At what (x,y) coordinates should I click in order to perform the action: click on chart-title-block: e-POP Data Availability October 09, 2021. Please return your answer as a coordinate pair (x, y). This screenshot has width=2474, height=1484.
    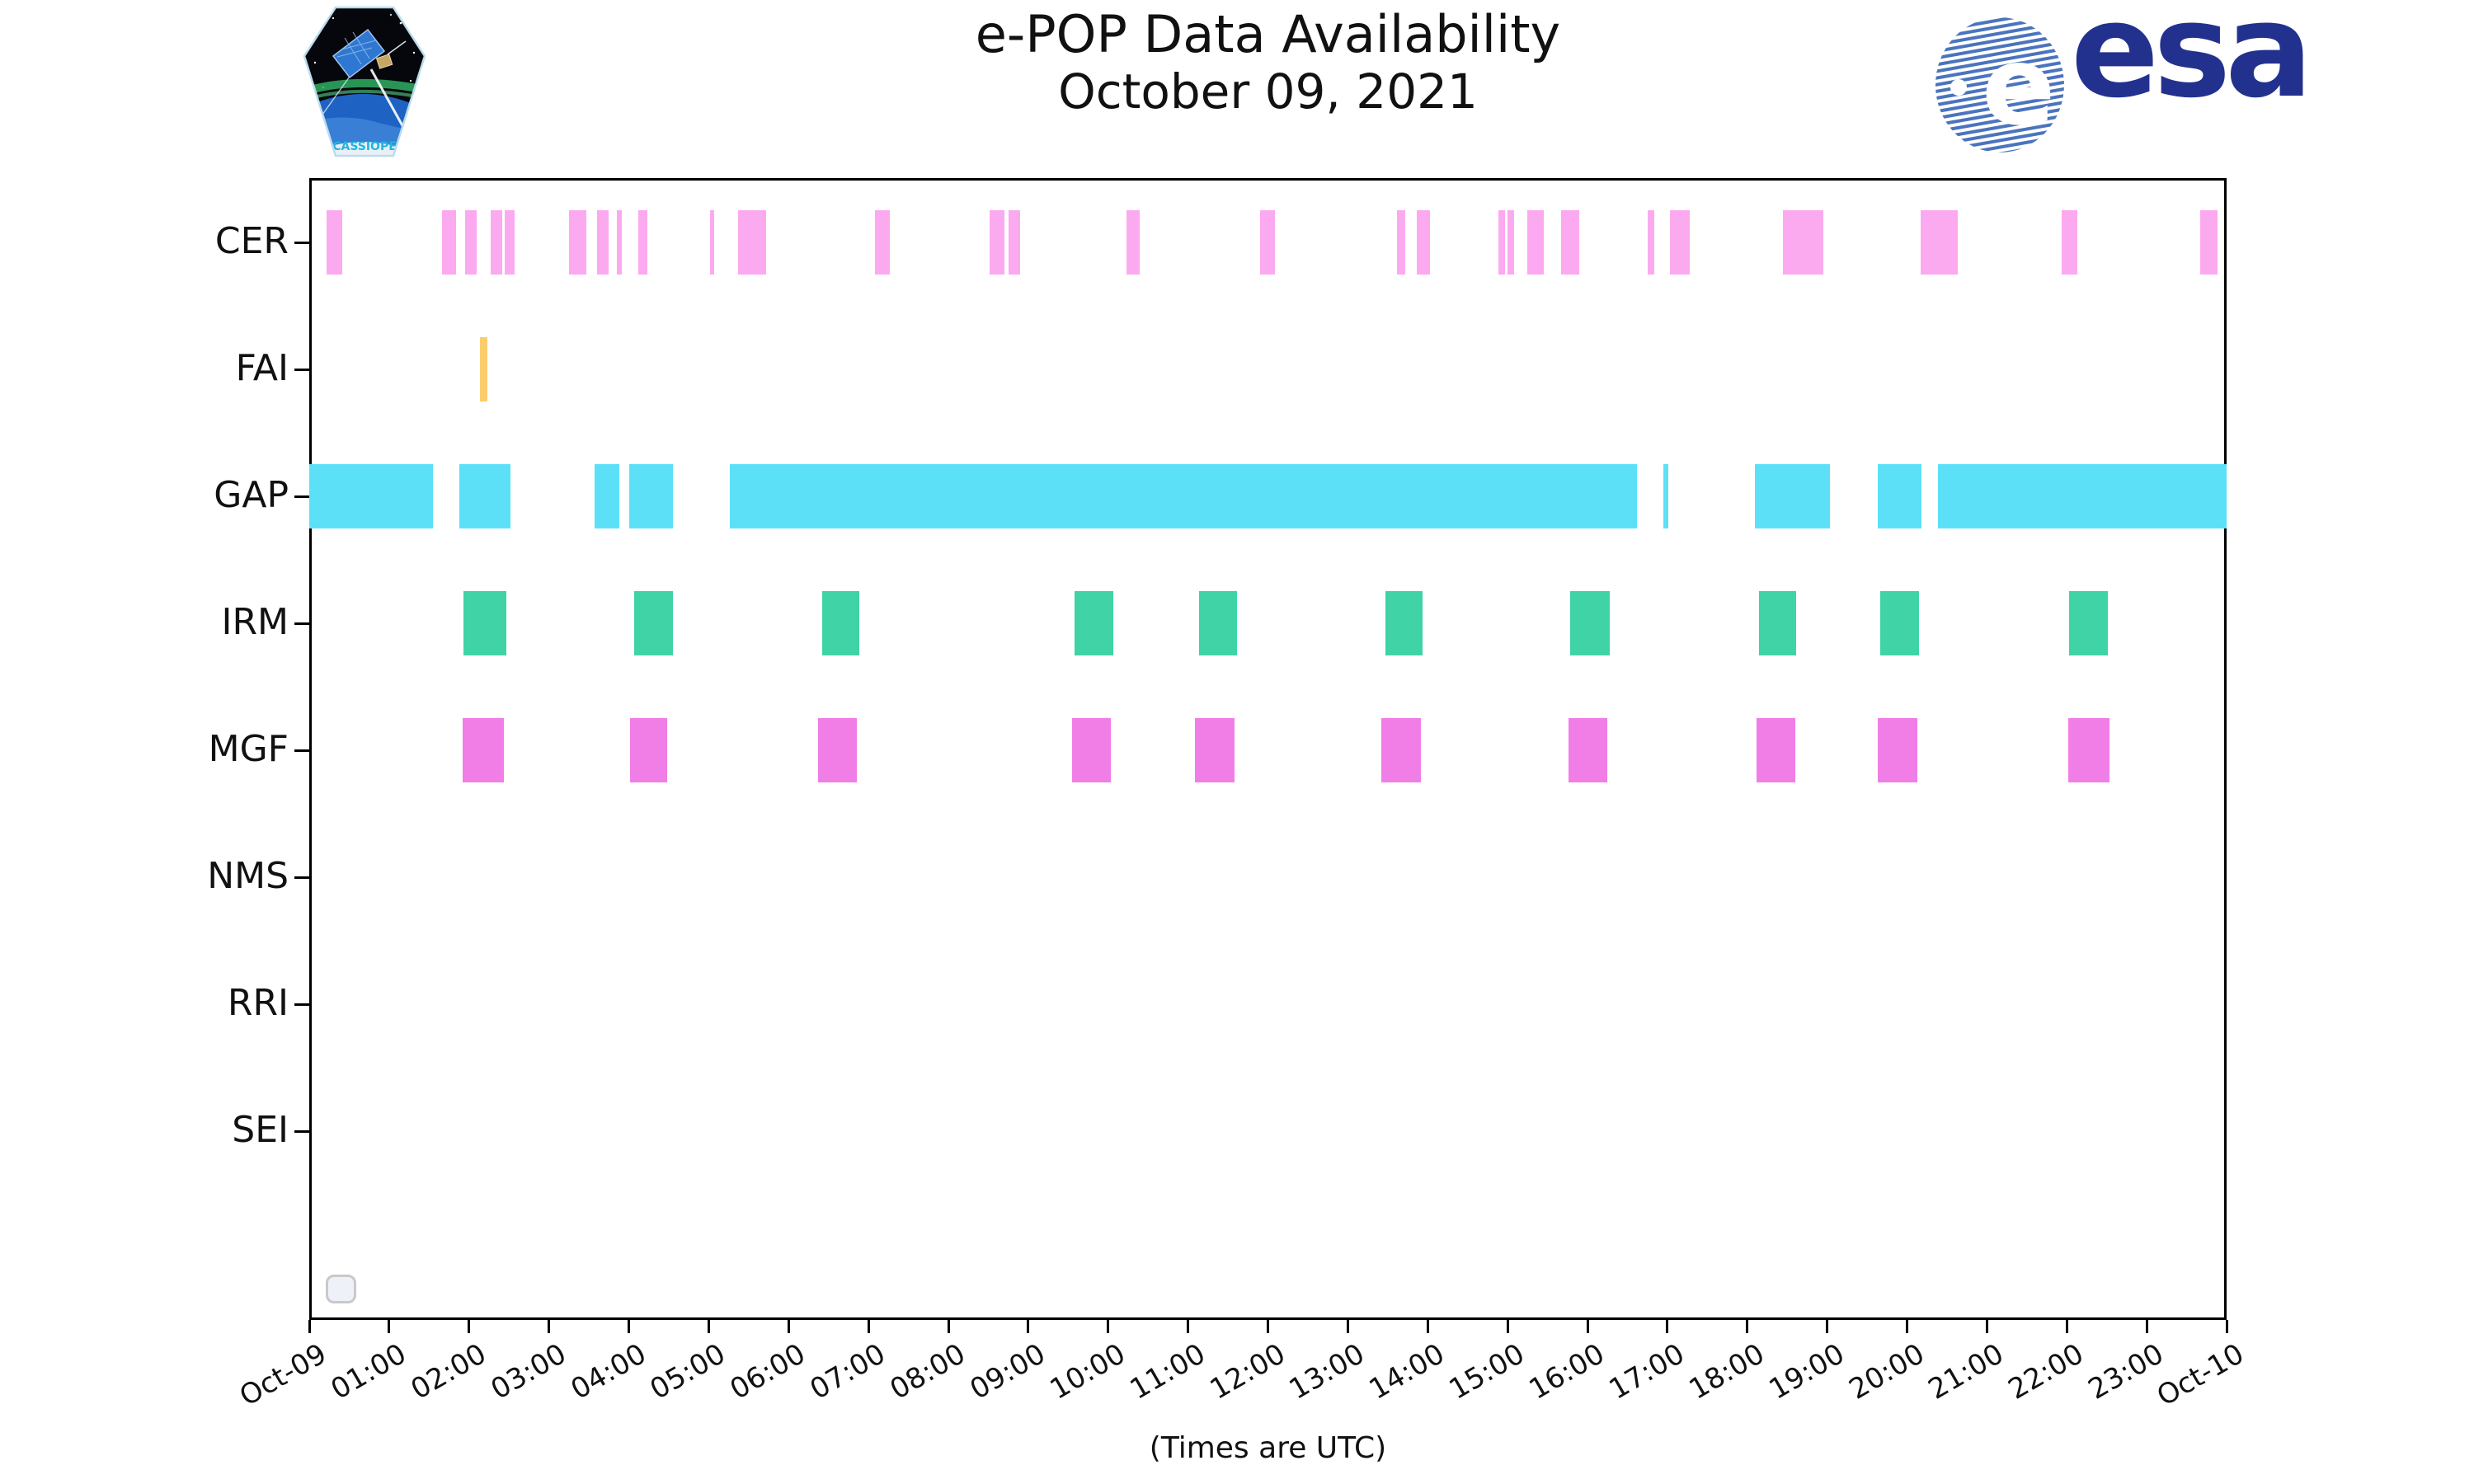
    Looking at the image, I should click on (1268, 62).